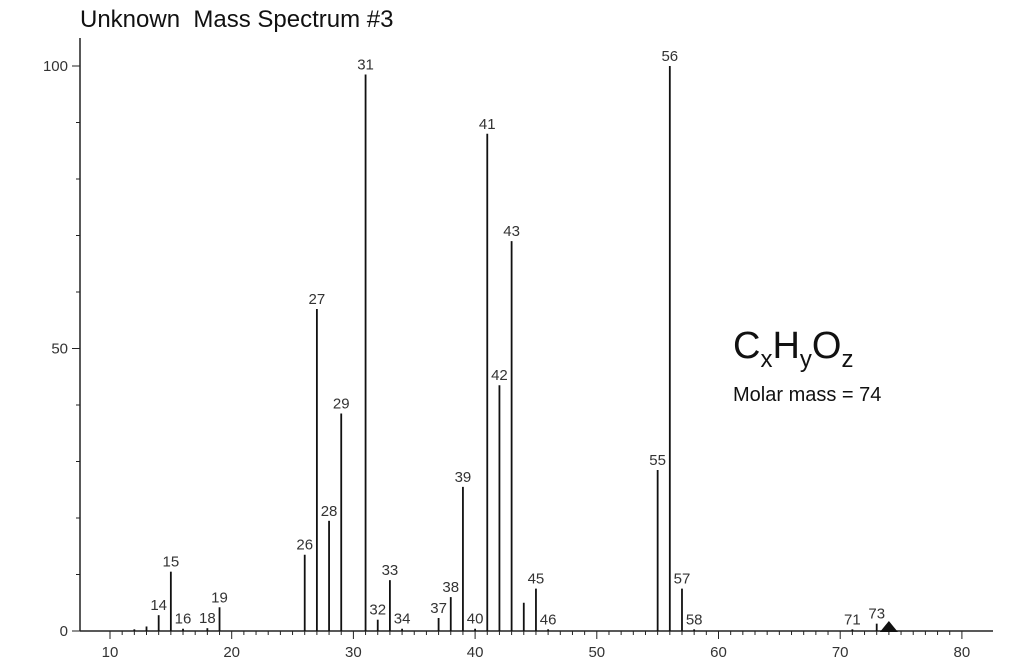  What do you see at coordinates (596, 652) in the screenshot?
I see `x-tick-label: 50` at bounding box center [596, 652].